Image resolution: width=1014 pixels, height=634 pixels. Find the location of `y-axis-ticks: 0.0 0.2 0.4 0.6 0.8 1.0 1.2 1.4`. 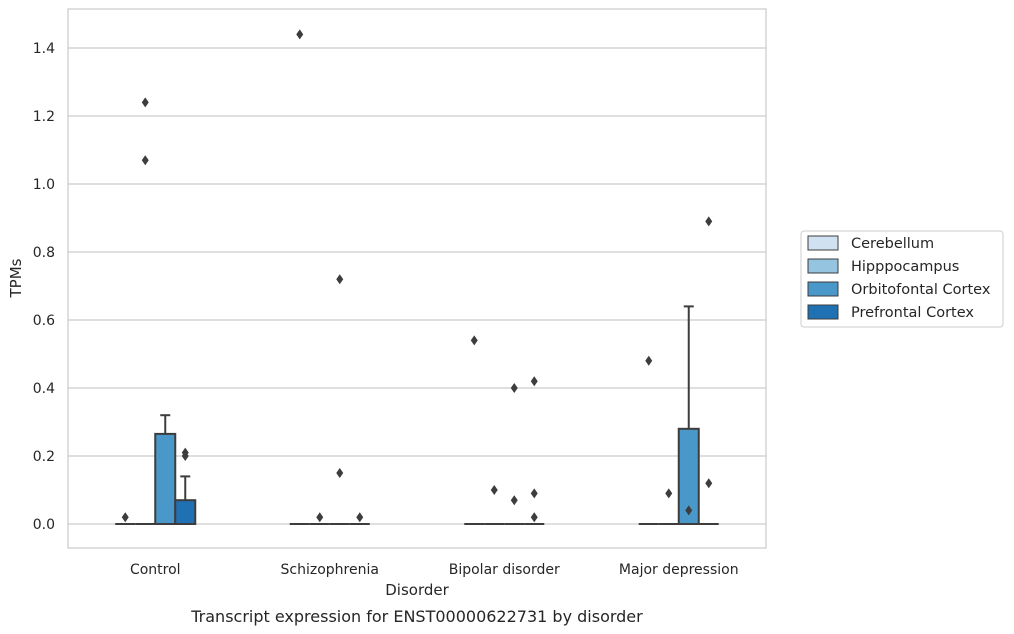

y-axis-ticks: 0.0 0.2 0.4 0.6 0.8 1.0 1.2 1.4 is located at coordinates (44, 287).